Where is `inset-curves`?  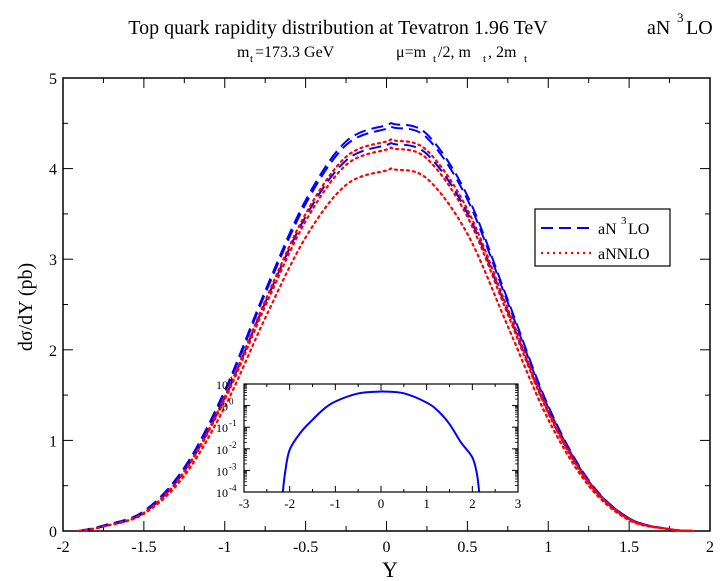
inset-curves is located at coordinates (381, 441).